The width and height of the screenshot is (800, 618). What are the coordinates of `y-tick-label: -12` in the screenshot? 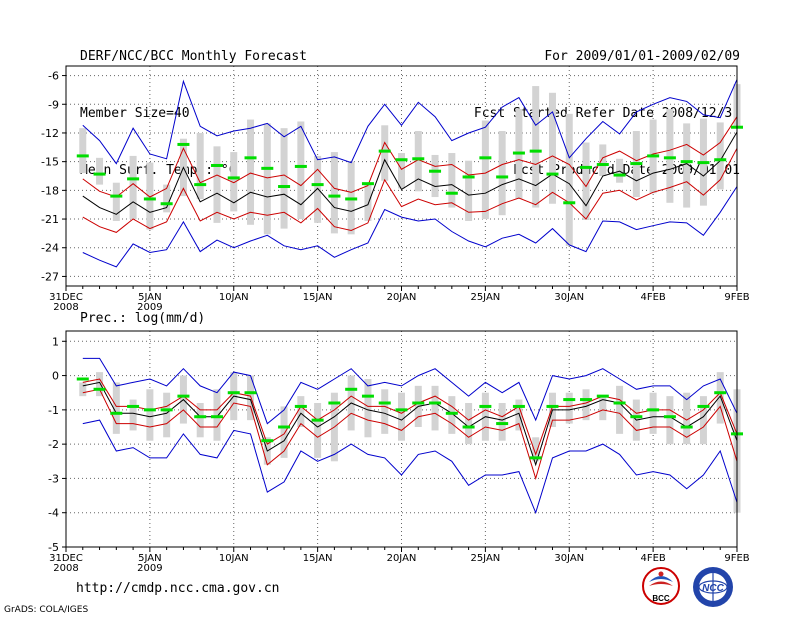 It's located at (50, 133).